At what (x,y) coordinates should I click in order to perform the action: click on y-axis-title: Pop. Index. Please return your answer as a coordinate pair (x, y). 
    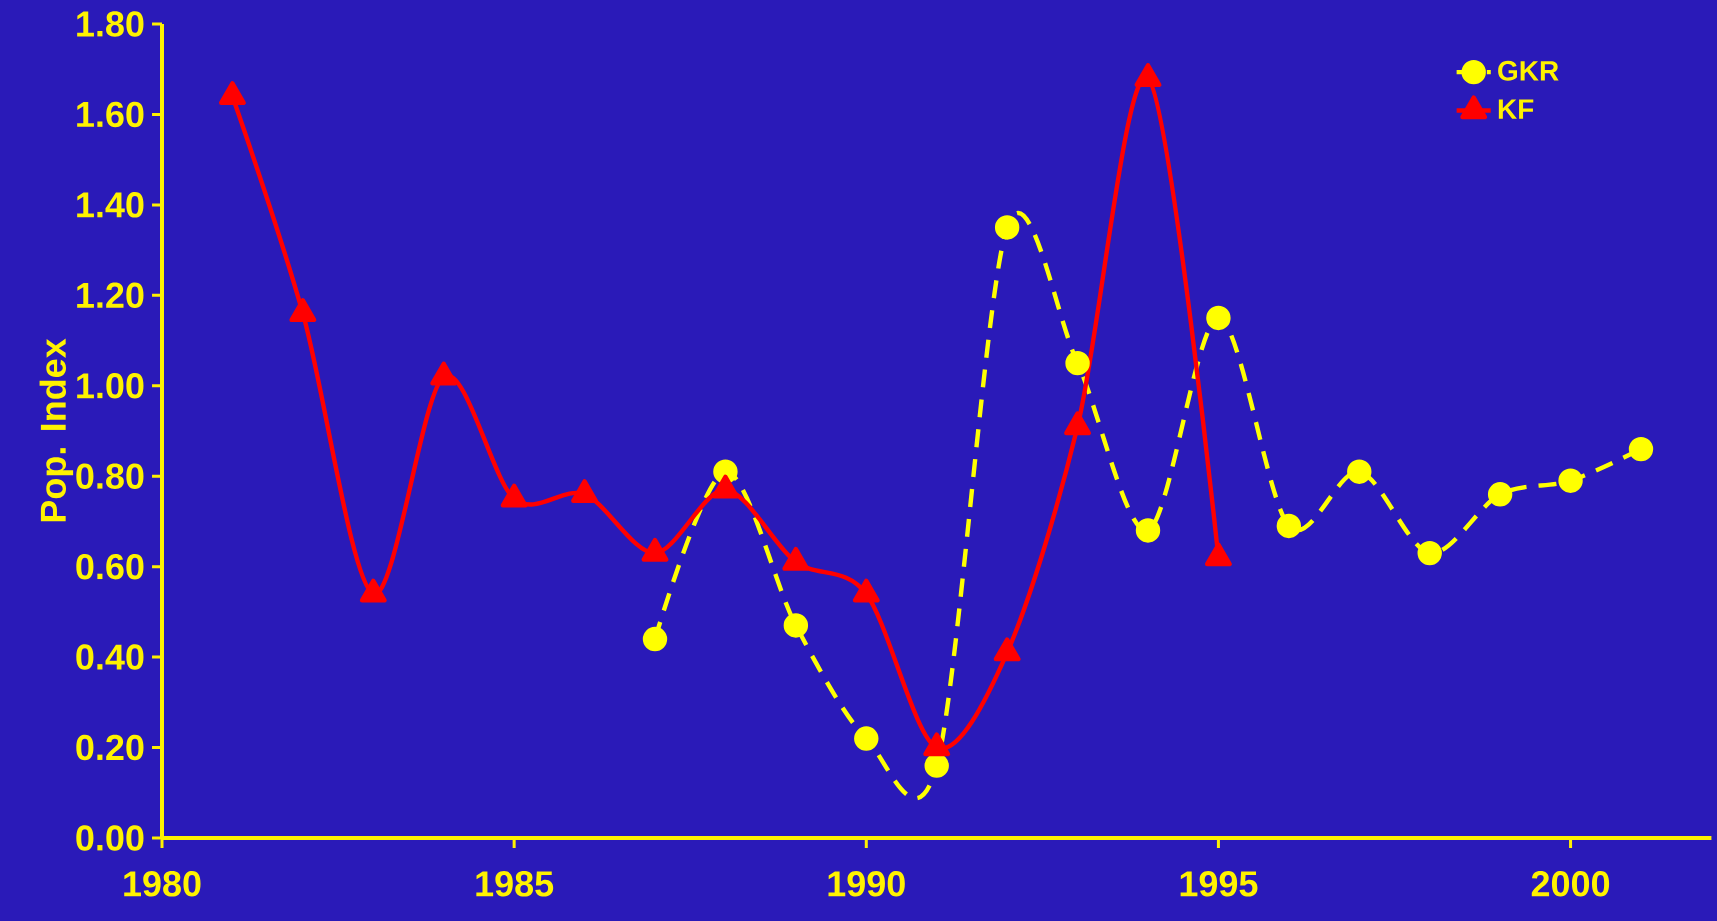
    Looking at the image, I should click on (56, 430).